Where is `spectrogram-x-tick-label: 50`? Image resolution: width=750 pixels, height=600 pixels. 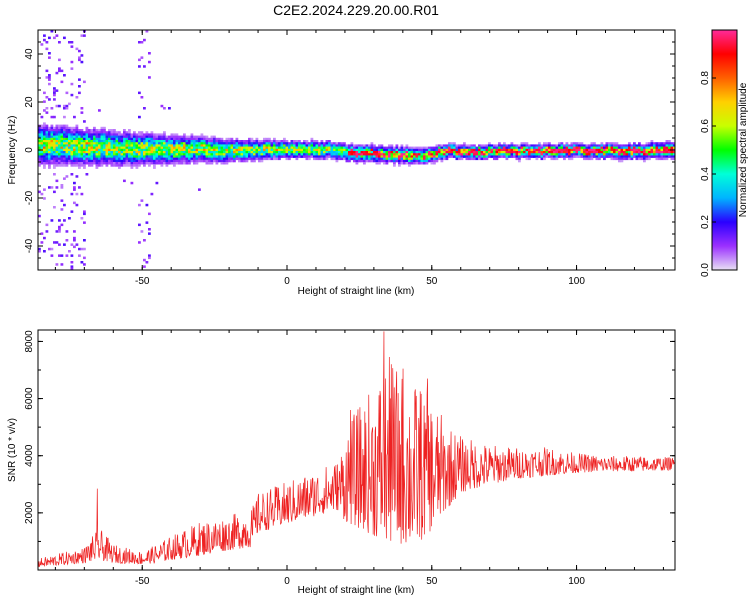
spectrogram-x-tick-label: 50 is located at coordinates (432, 281).